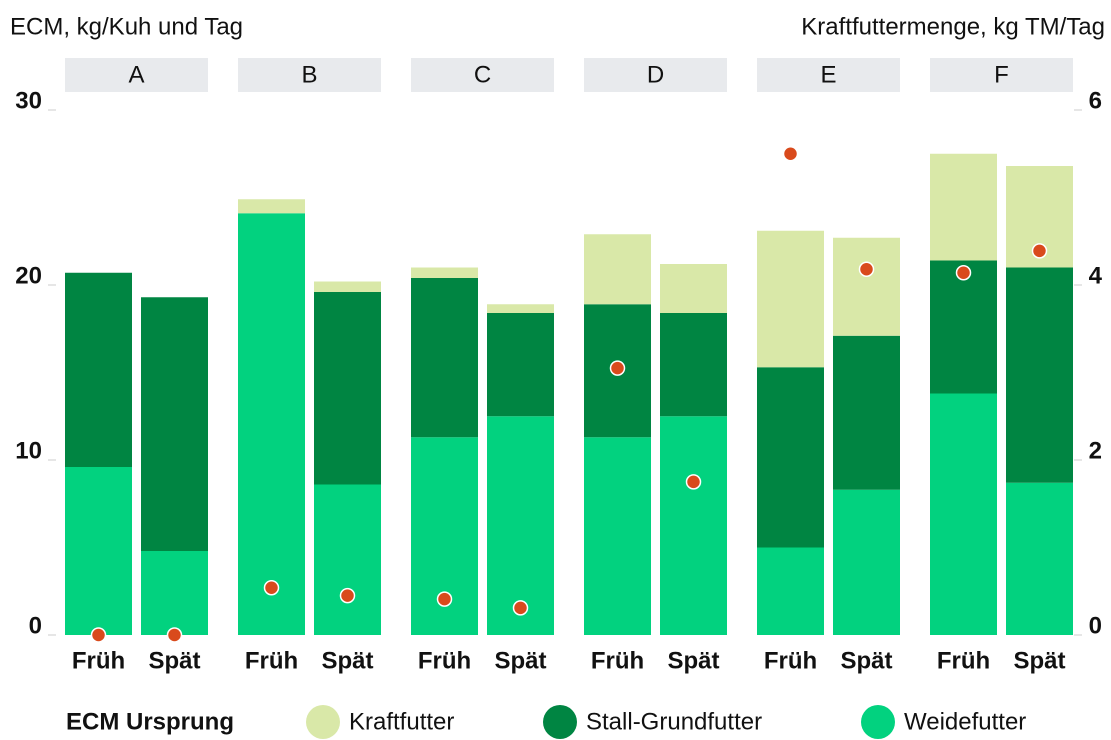 The height and width of the screenshot is (740, 1111). I want to click on y2-tick-label: 0, so click(1095, 625).